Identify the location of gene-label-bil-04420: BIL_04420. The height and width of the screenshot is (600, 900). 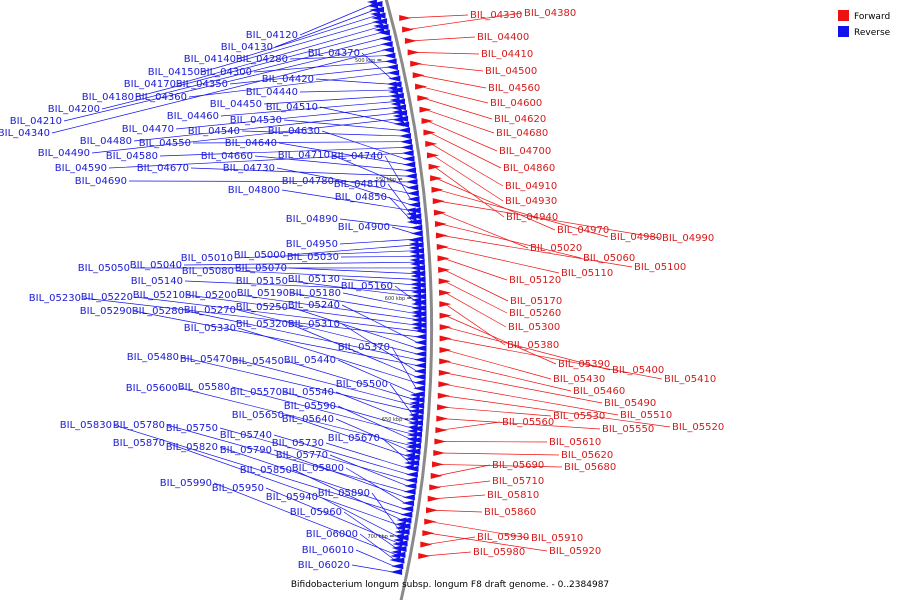
(288, 79).